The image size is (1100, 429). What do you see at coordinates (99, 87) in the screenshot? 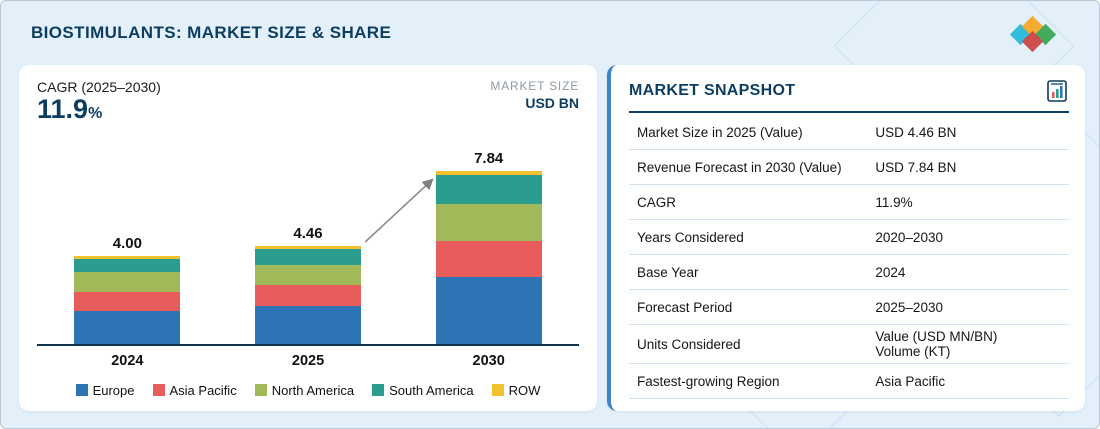
I see `cagr-label: CAGR (2025–2030)` at bounding box center [99, 87].